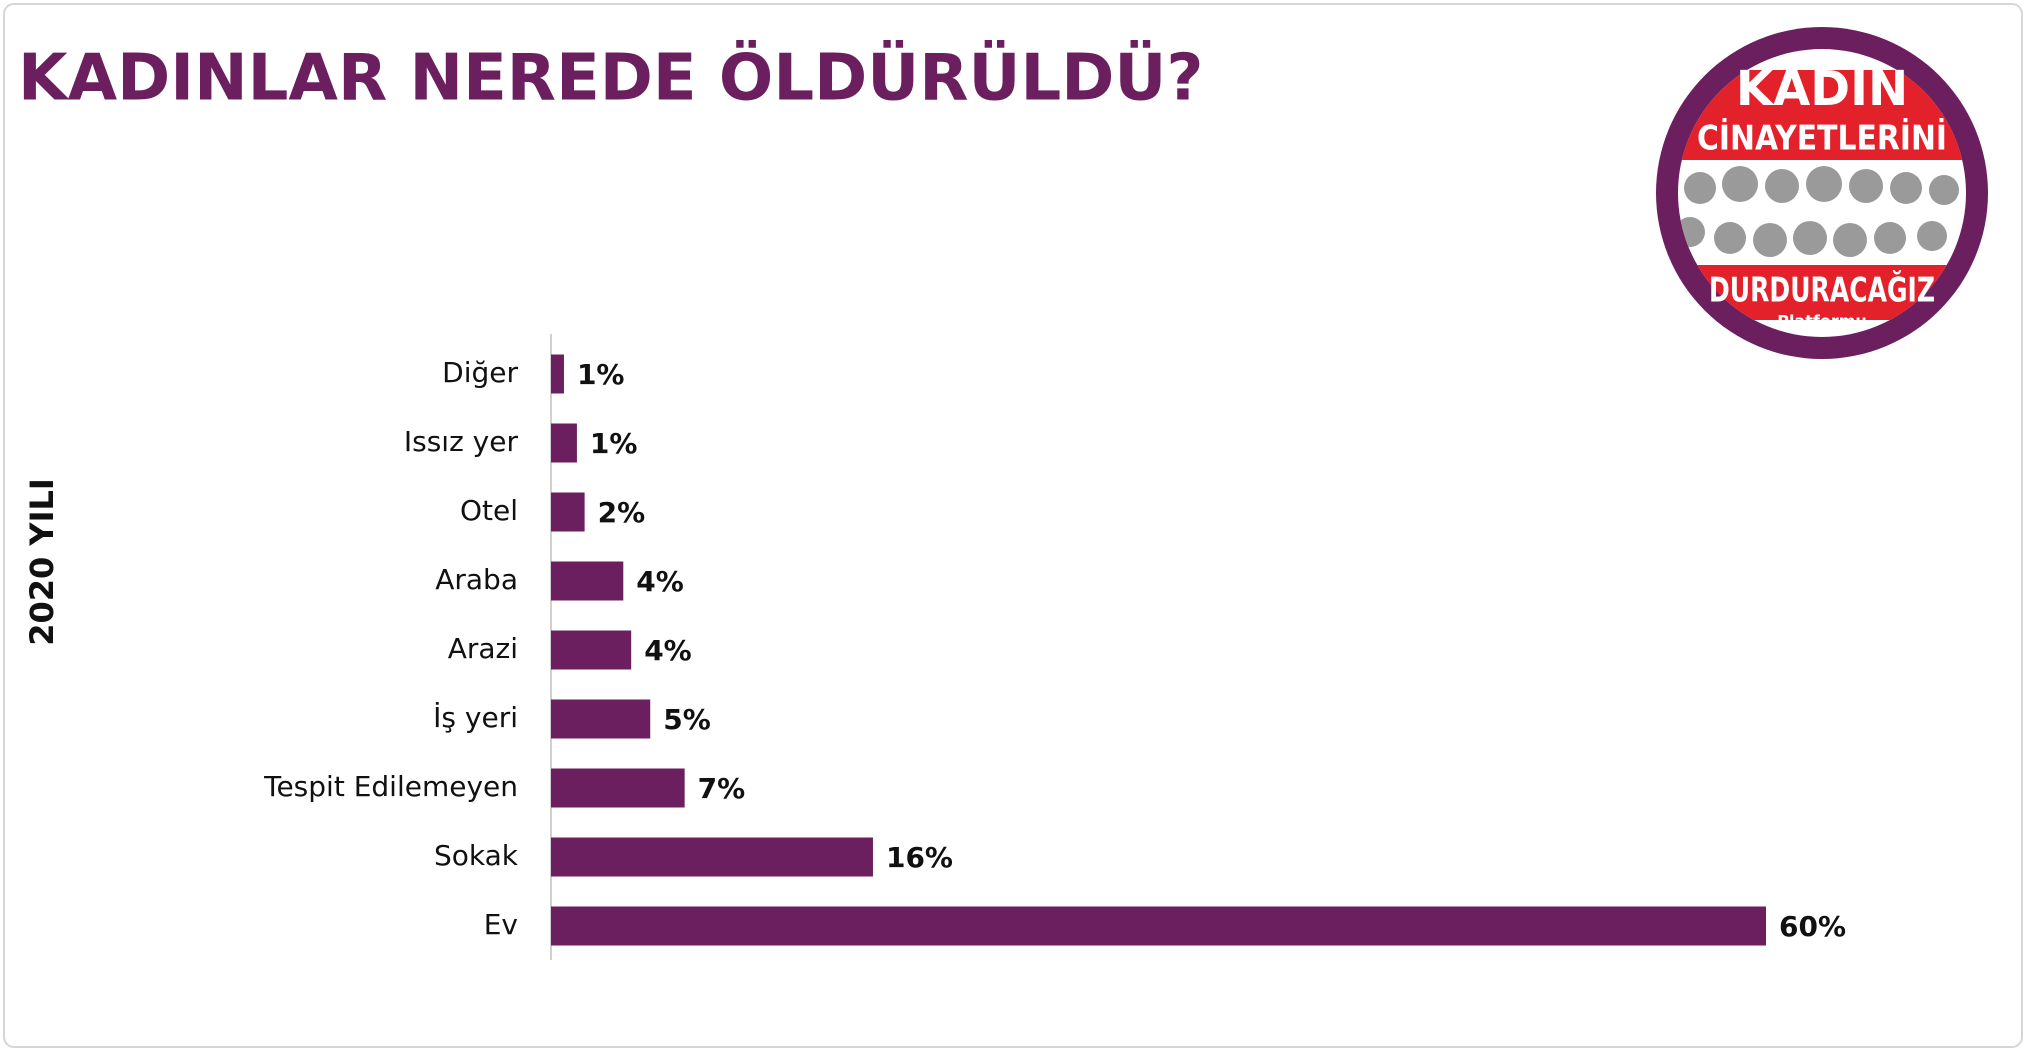 Image resolution: width=2027 pixels, height=1052 pixels. Describe the element at coordinates (1822, 138) in the screenshot. I see `logo-text: CİNAYETLERİNİ` at that location.